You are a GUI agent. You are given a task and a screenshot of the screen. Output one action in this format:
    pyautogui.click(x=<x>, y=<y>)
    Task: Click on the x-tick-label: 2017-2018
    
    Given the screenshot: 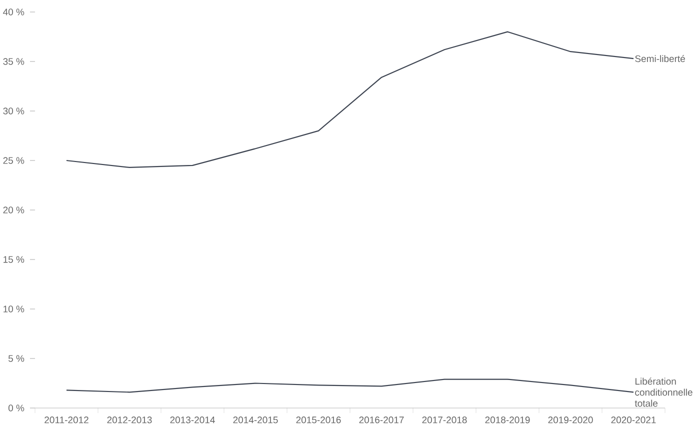 What is the action you would take?
    pyautogui.click(x=444, y=420)
    